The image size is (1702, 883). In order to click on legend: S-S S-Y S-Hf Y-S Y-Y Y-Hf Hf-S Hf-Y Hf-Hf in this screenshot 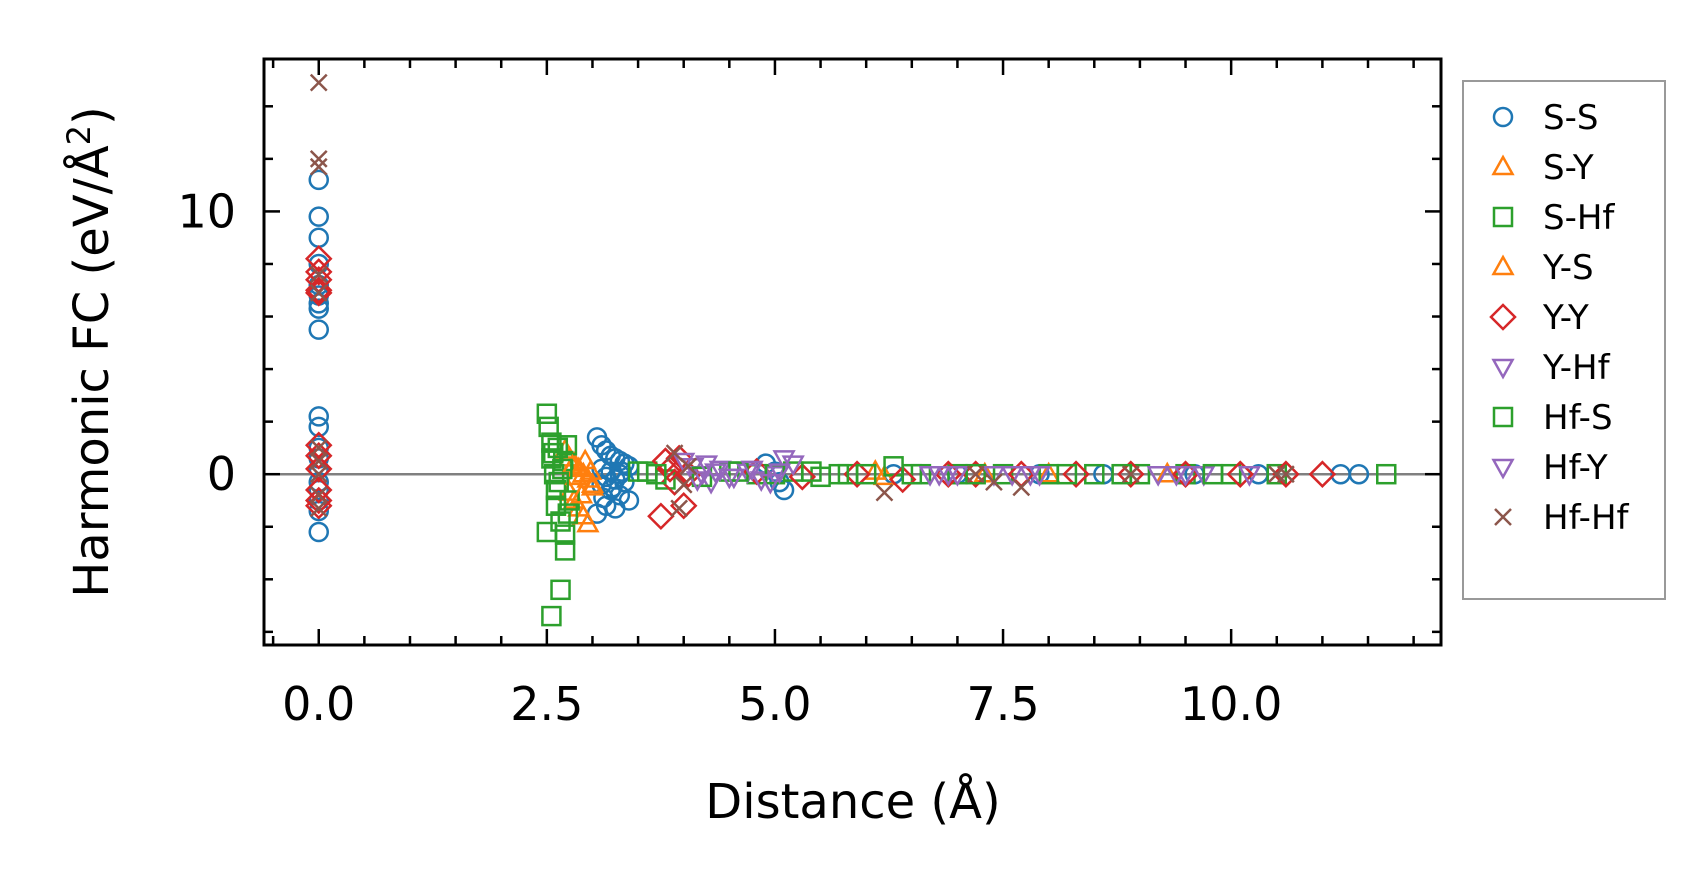, I will do `click(1564, 340)`.